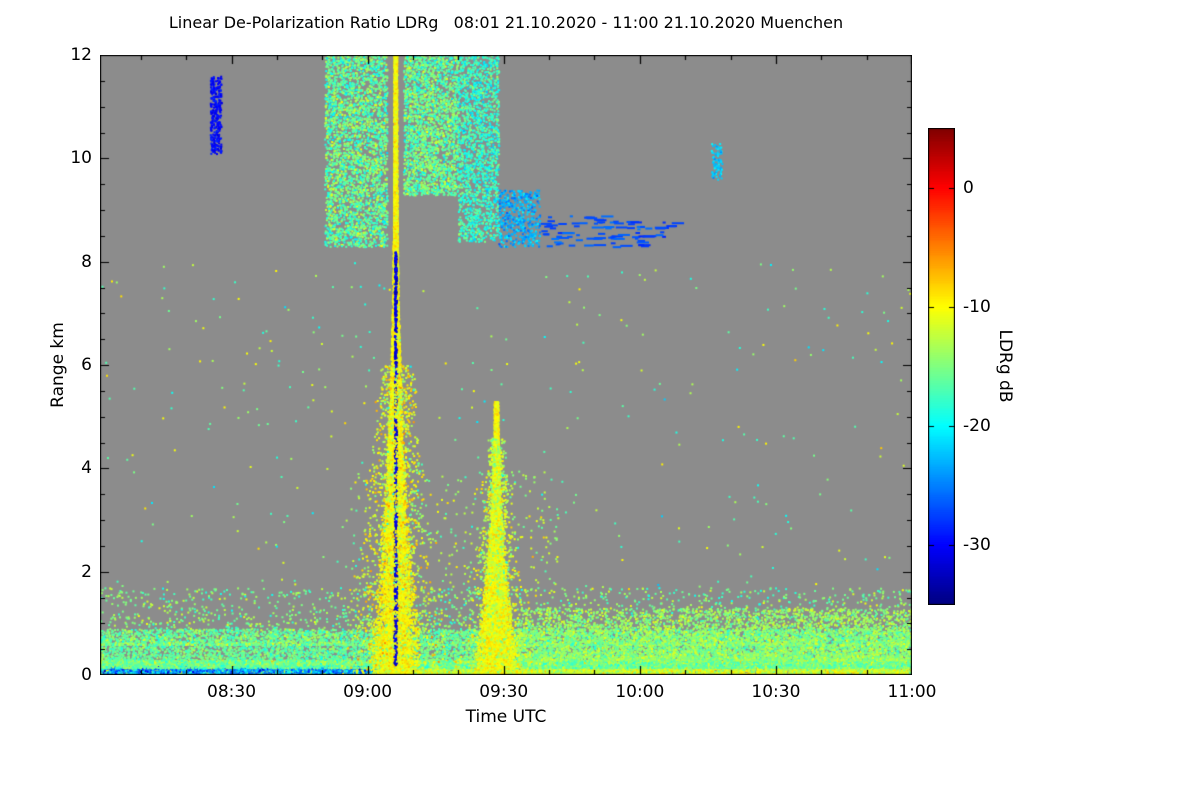 The height and width of the screenshot is (800, 1200). Describe the element at coordinates (968, 187) in the screenshot. I see `colorbar-tick-label: 0` at that location.